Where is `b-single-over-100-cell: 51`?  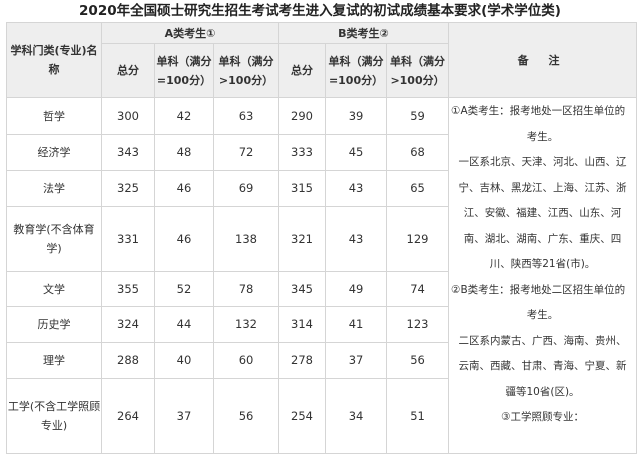 b-single-over-100-cell: 51 is located at coordinates (418, 416).